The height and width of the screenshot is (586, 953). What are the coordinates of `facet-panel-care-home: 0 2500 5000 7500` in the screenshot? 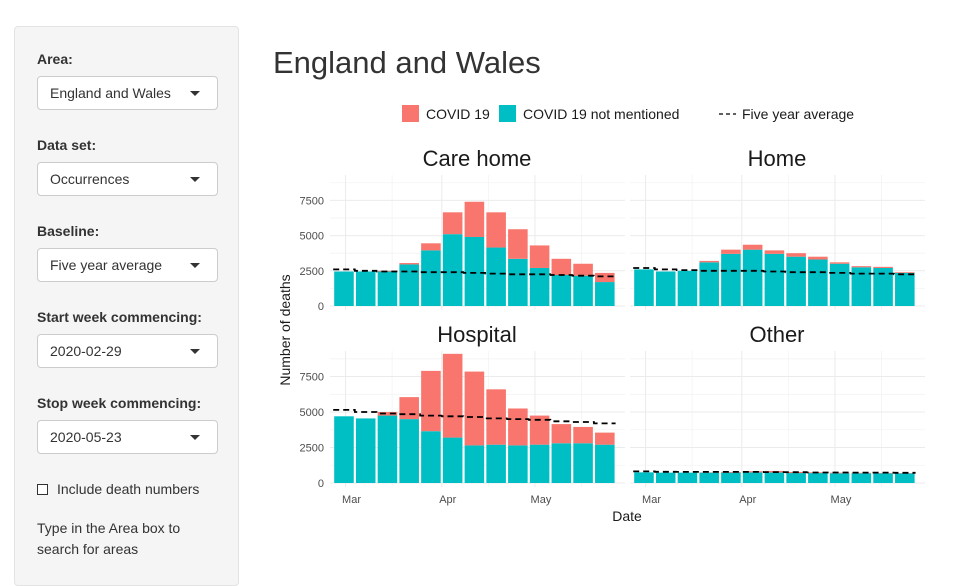 It's located at (462, 244).